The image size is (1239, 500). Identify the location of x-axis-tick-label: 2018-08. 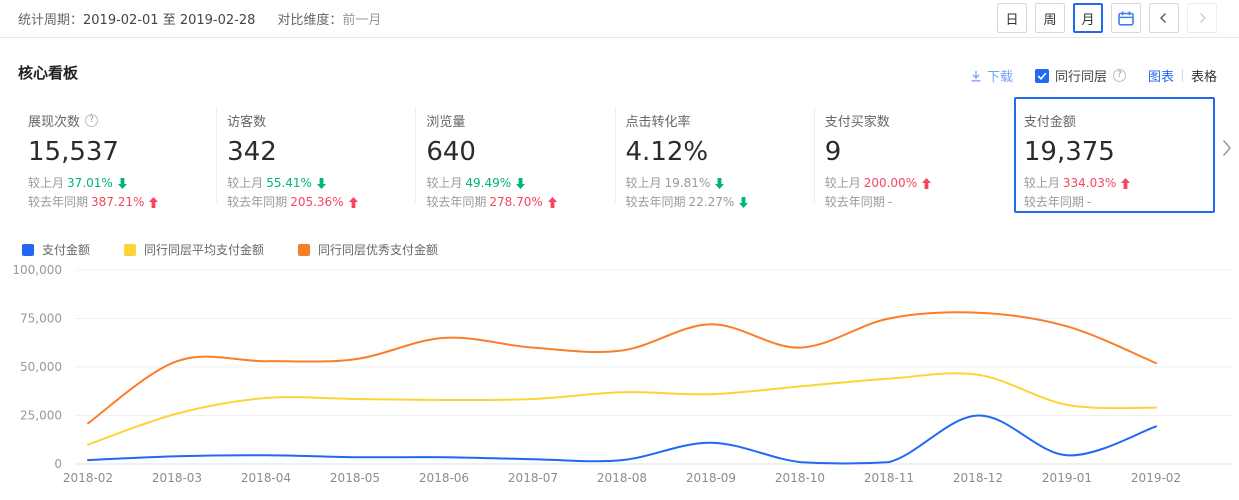
(622, 478).